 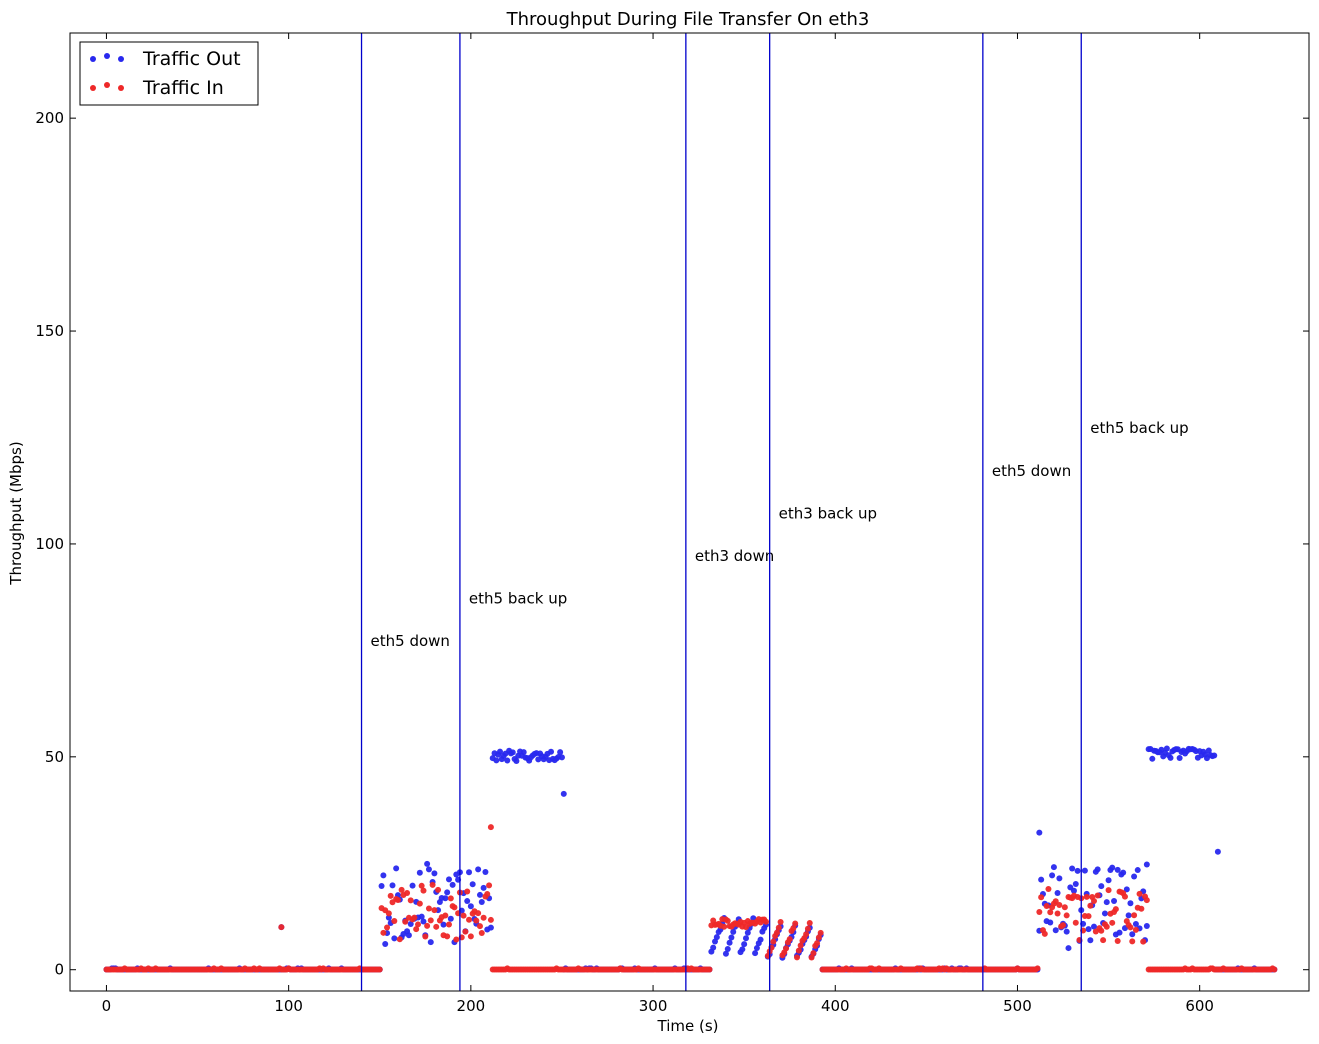 What do you see at coordinates (107, 1006) in the screenshot?
I see `x-tick-label: 0` at bounding box center [107, 1006].